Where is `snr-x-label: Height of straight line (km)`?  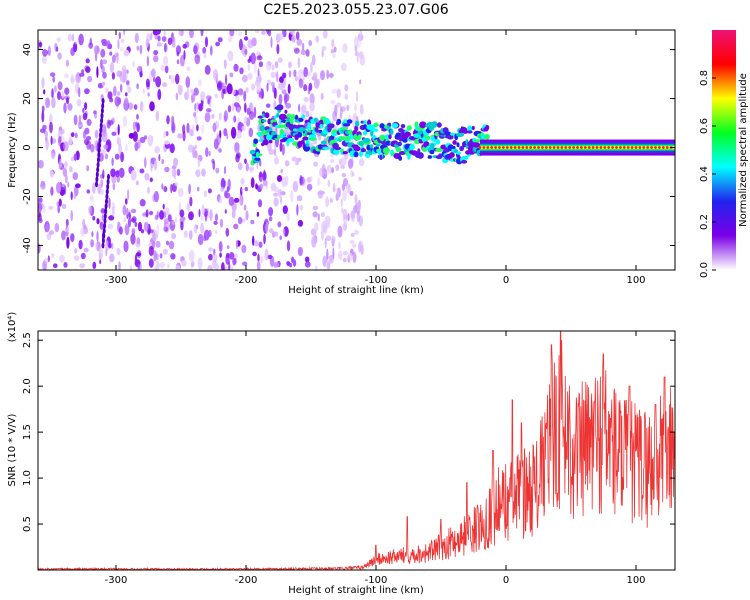
snr-x-label: Height of straight line (km) is located at coordinates (356, 590).